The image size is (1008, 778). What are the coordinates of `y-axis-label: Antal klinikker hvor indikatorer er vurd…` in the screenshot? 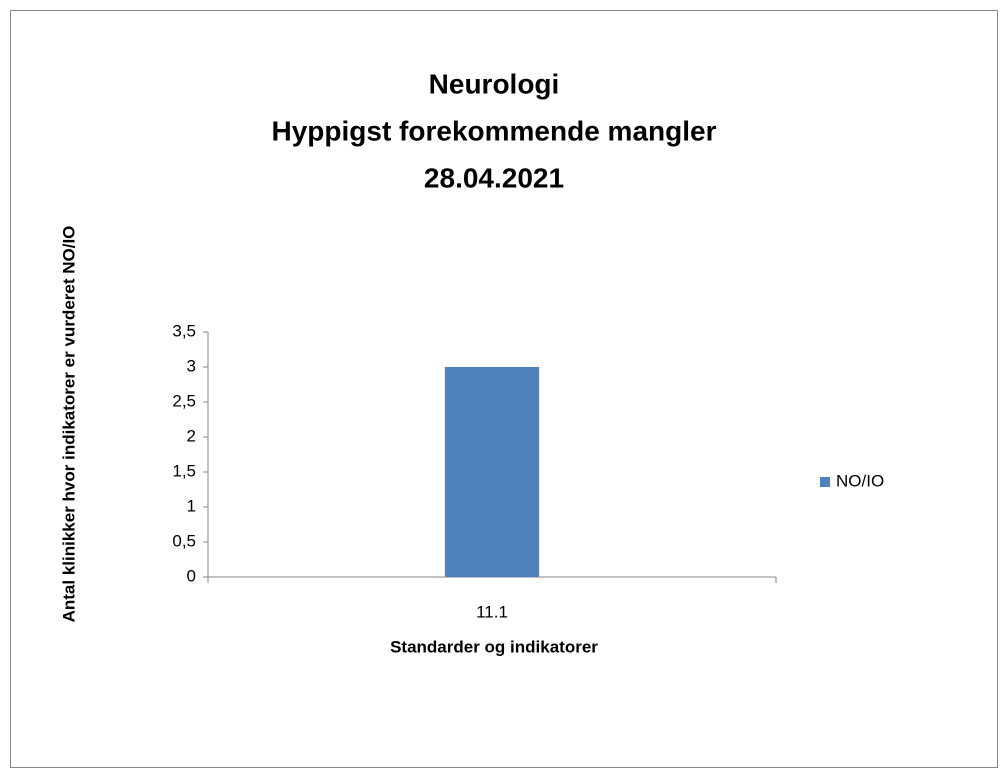 It's located at (68, 424).